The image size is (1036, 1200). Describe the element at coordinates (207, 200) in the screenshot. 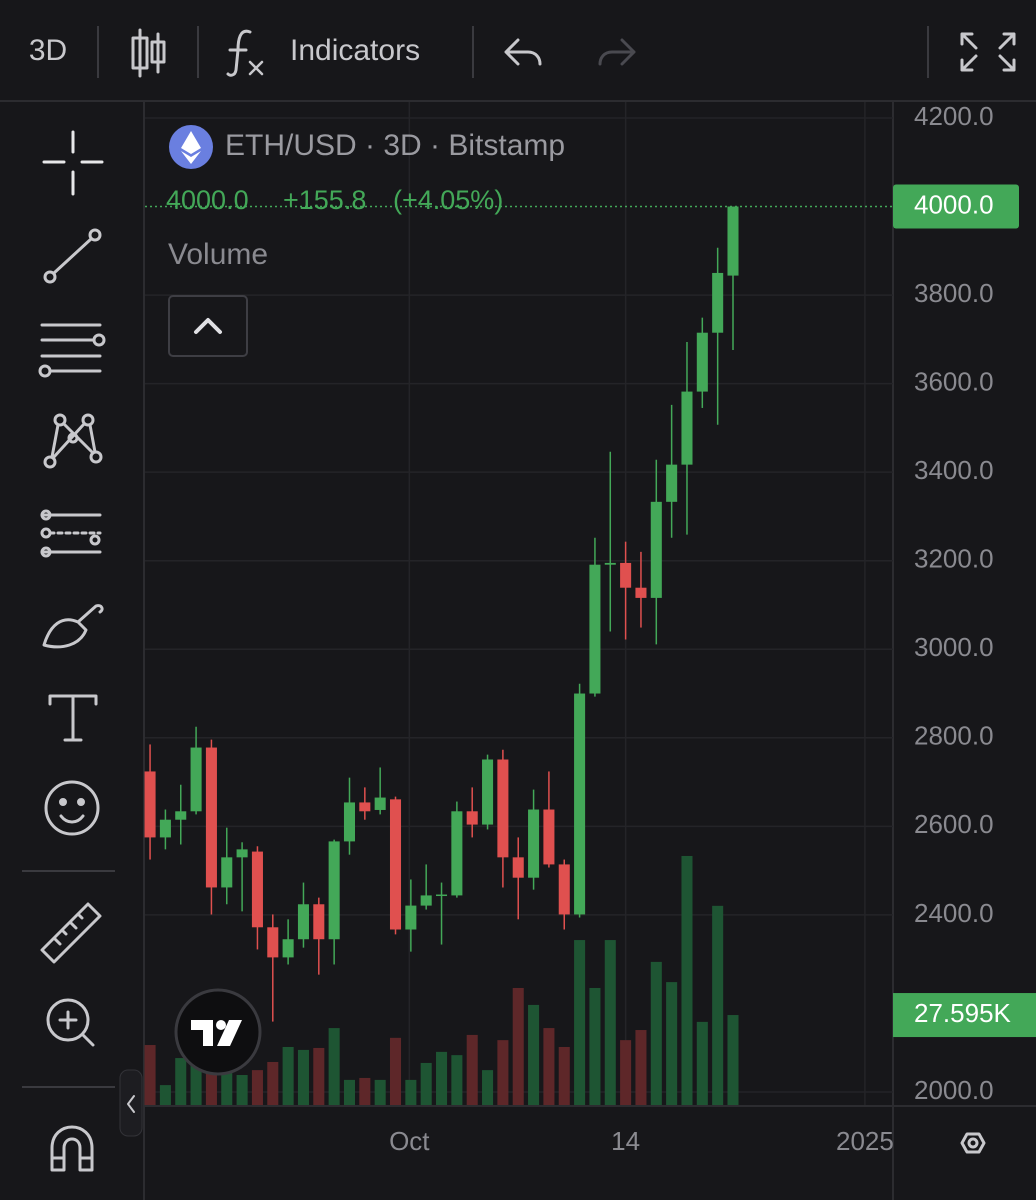

I see `quote-close: 4000.0` at that location.